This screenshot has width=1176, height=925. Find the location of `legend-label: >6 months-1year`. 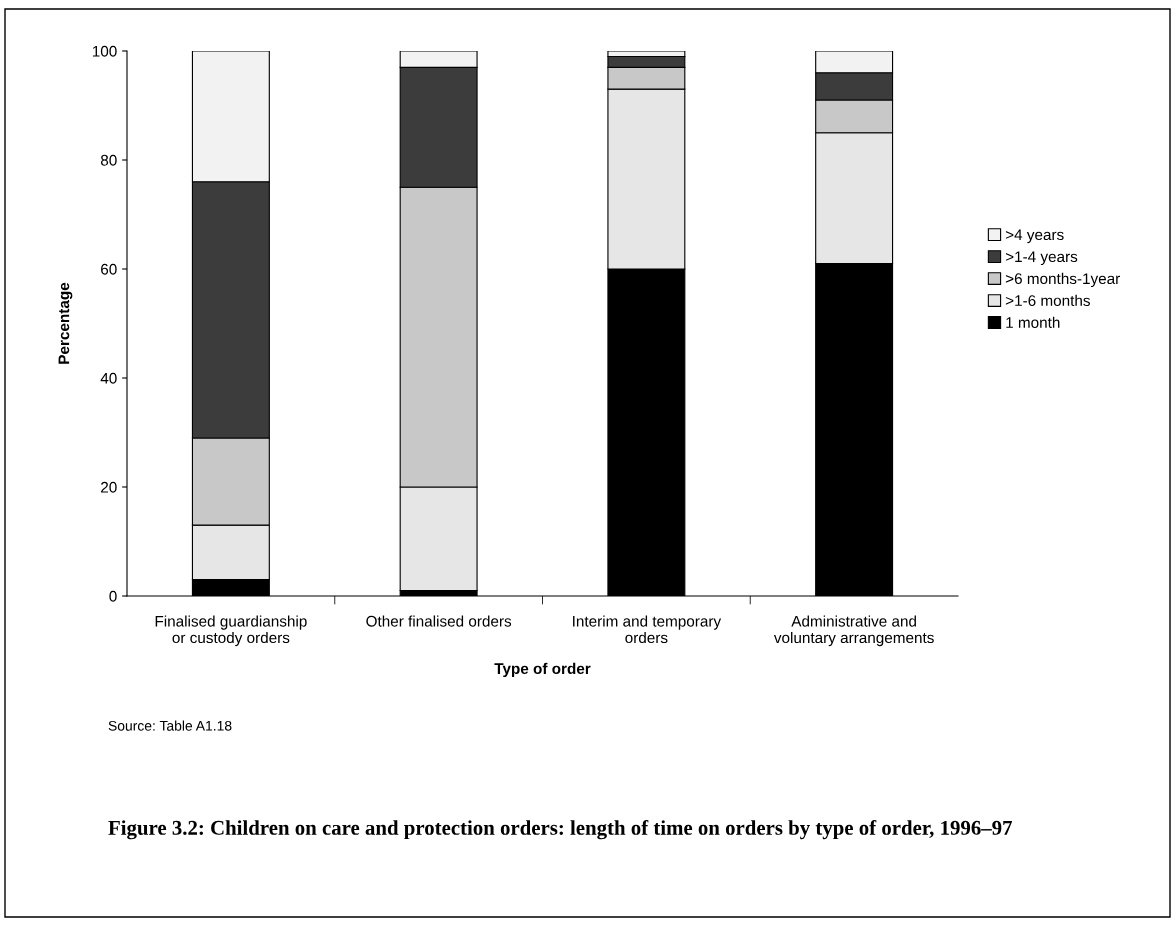

legend-label: >6 months-1year is located at coordinates (1062, 280).